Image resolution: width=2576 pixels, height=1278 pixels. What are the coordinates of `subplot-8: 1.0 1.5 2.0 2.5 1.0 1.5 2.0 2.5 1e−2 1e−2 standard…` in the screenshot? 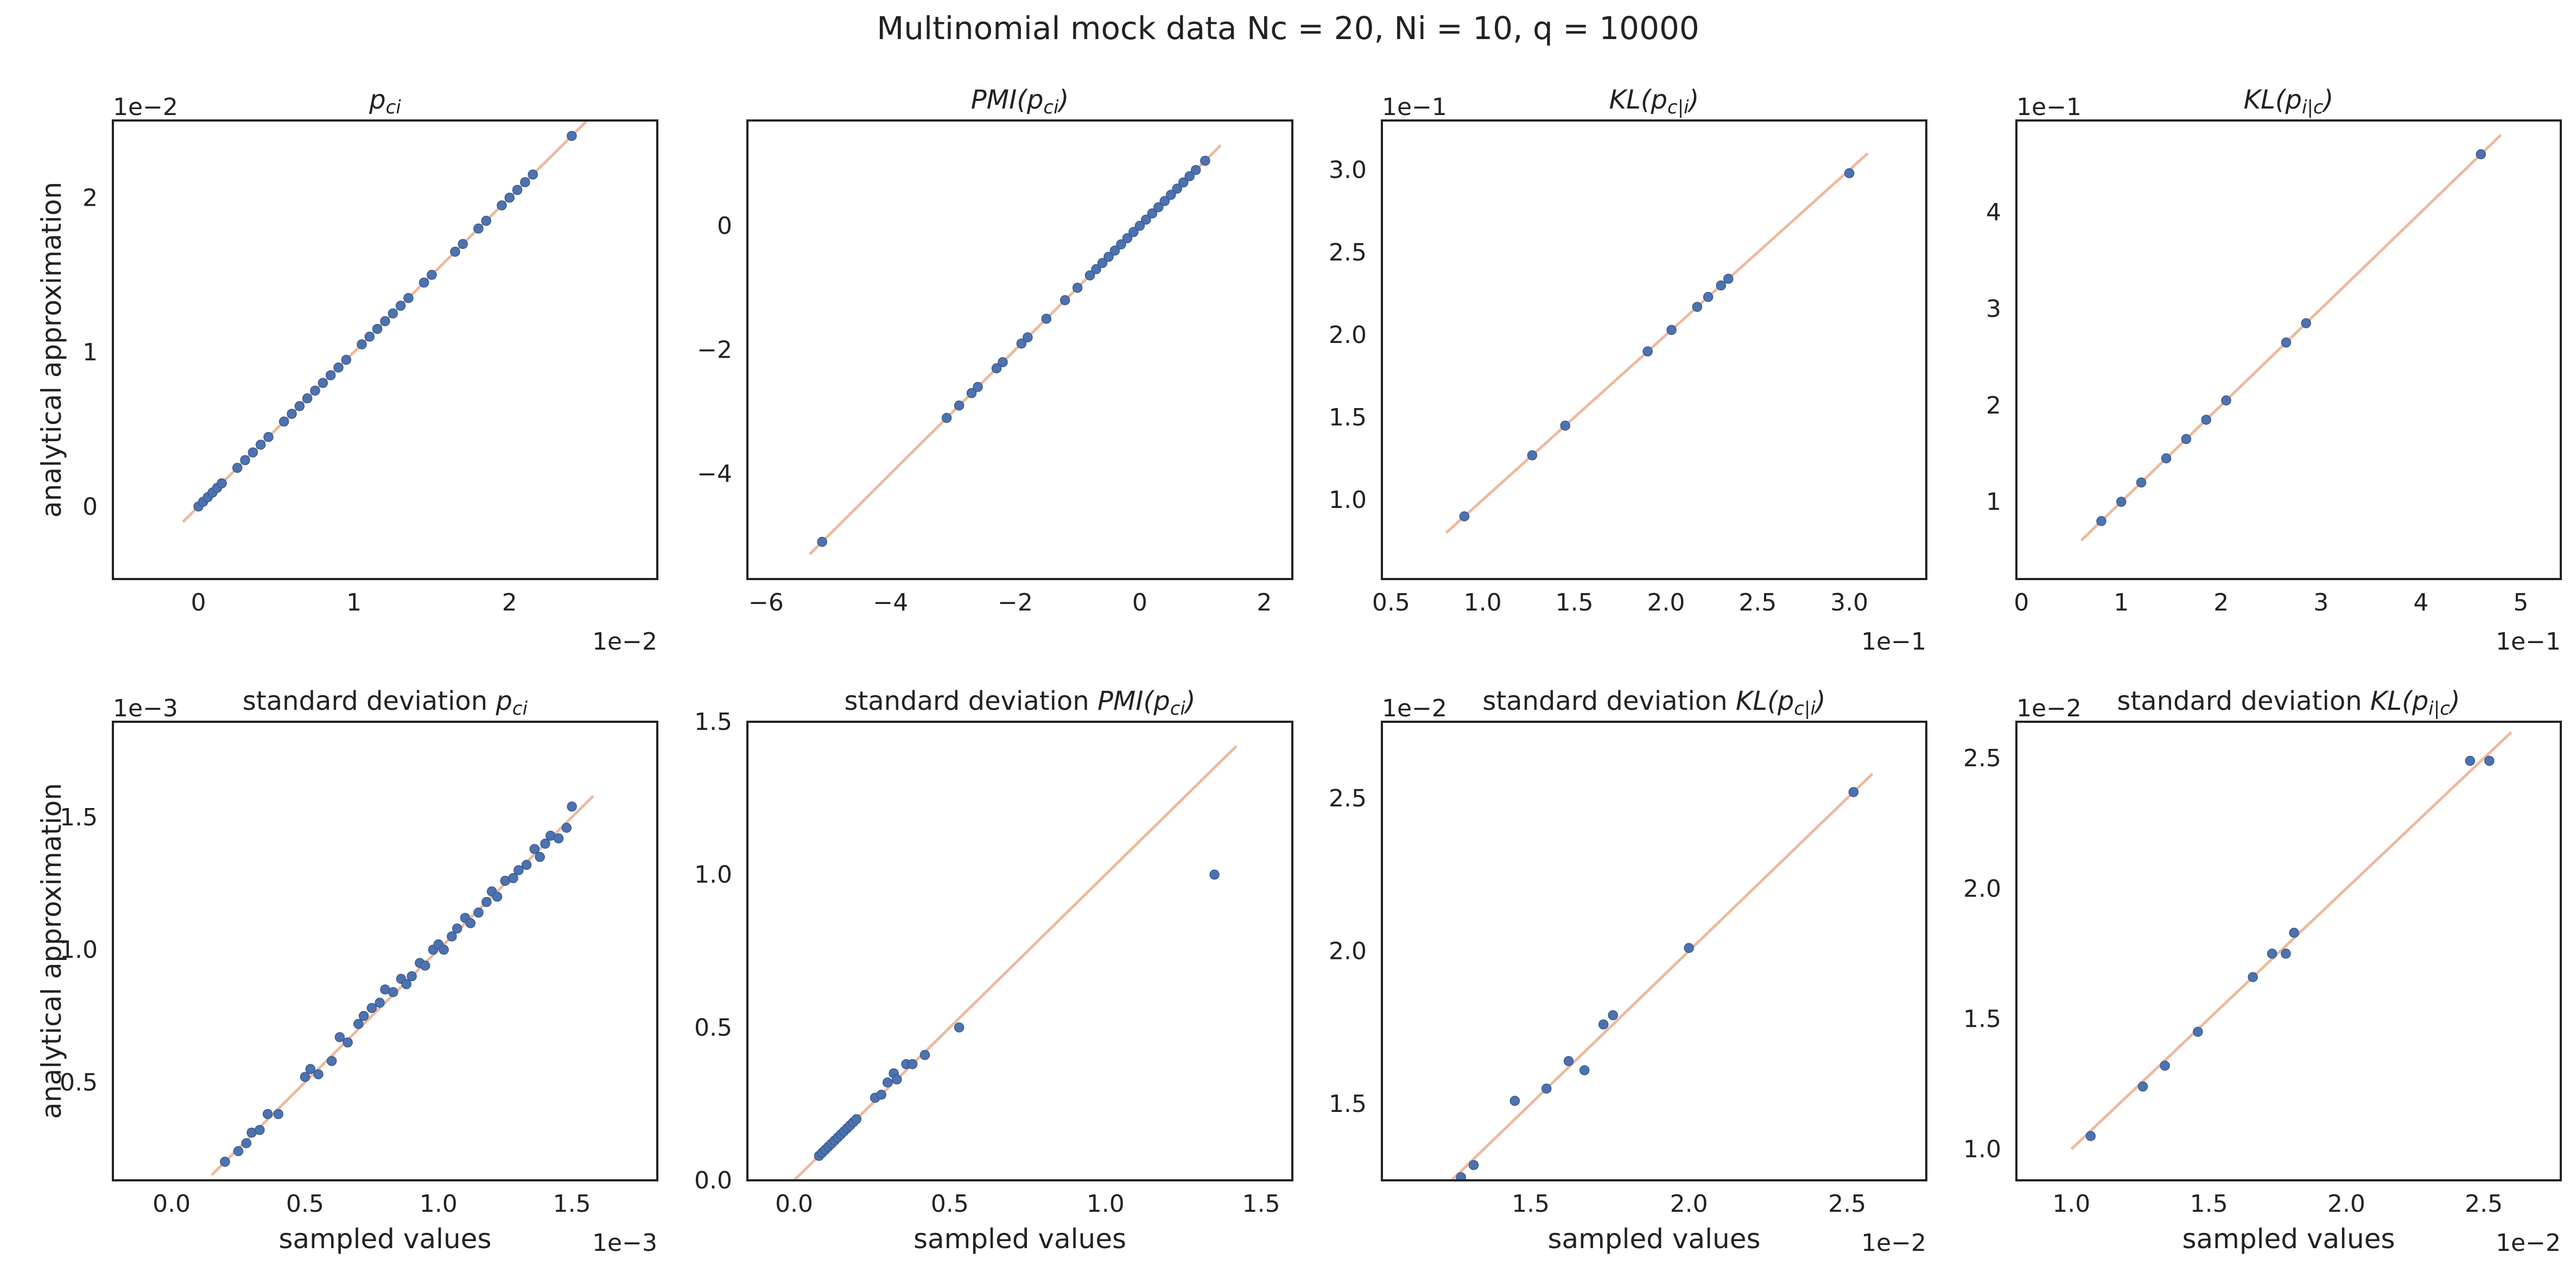 It's located at (2262, 971).